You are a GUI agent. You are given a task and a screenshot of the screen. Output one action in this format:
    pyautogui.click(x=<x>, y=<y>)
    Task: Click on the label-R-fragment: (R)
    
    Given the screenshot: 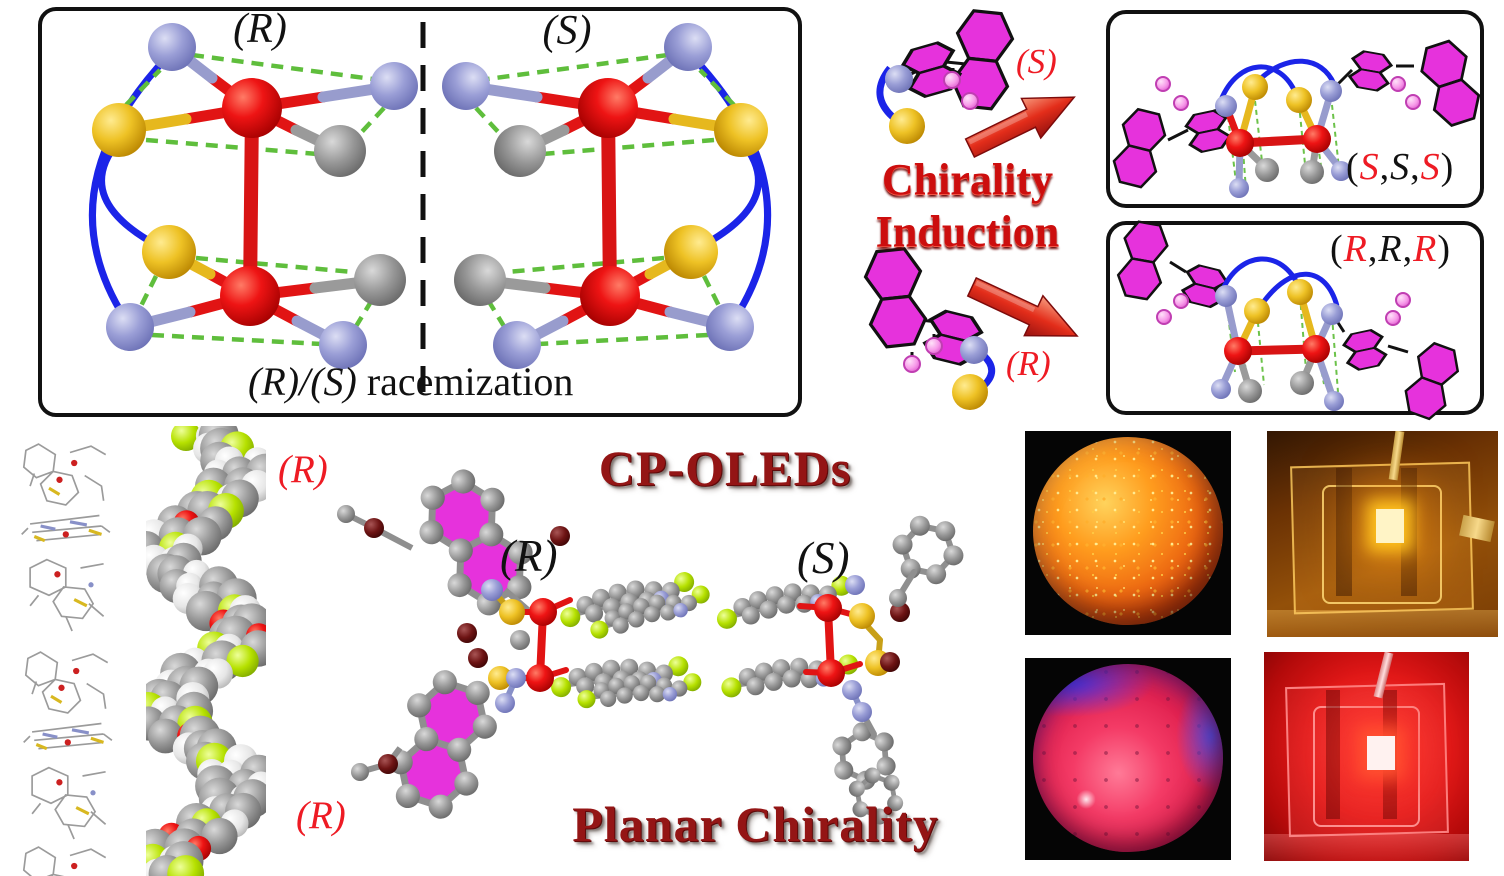 What is the action you would take?
    pyautogui.click(x=1028, y=363)
    